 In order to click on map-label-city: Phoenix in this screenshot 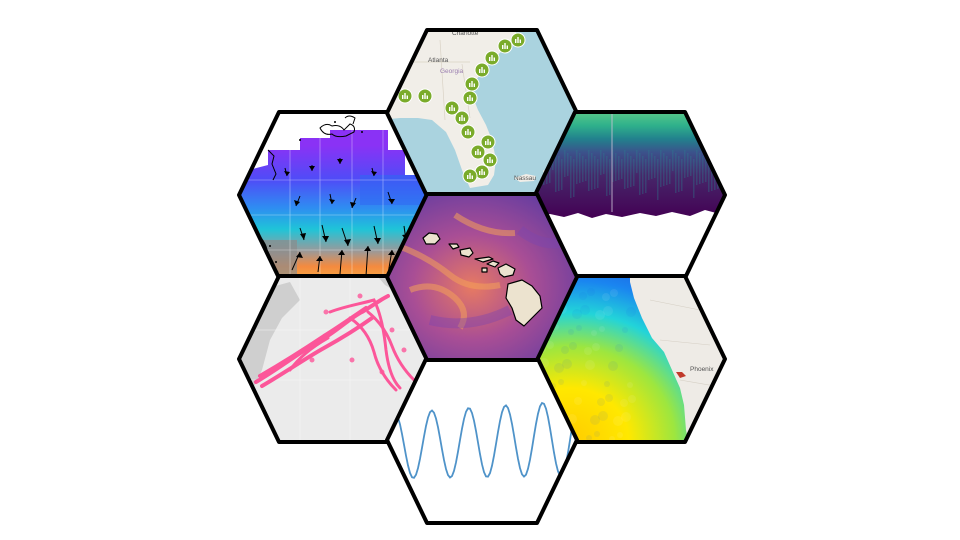, I will do `click(702, 369)`.